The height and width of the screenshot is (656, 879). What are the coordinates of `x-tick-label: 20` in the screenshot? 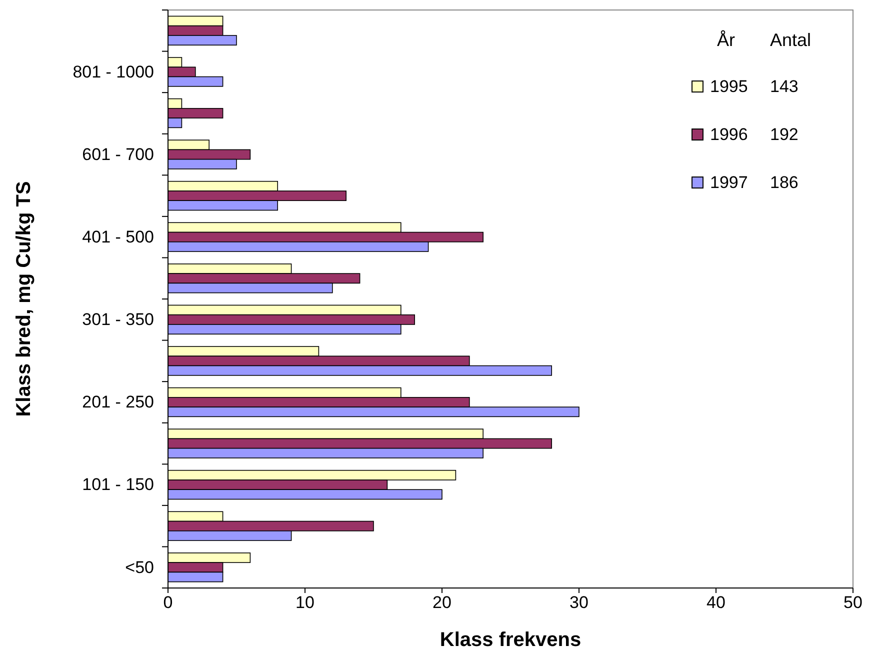 It's located at (442, 602).